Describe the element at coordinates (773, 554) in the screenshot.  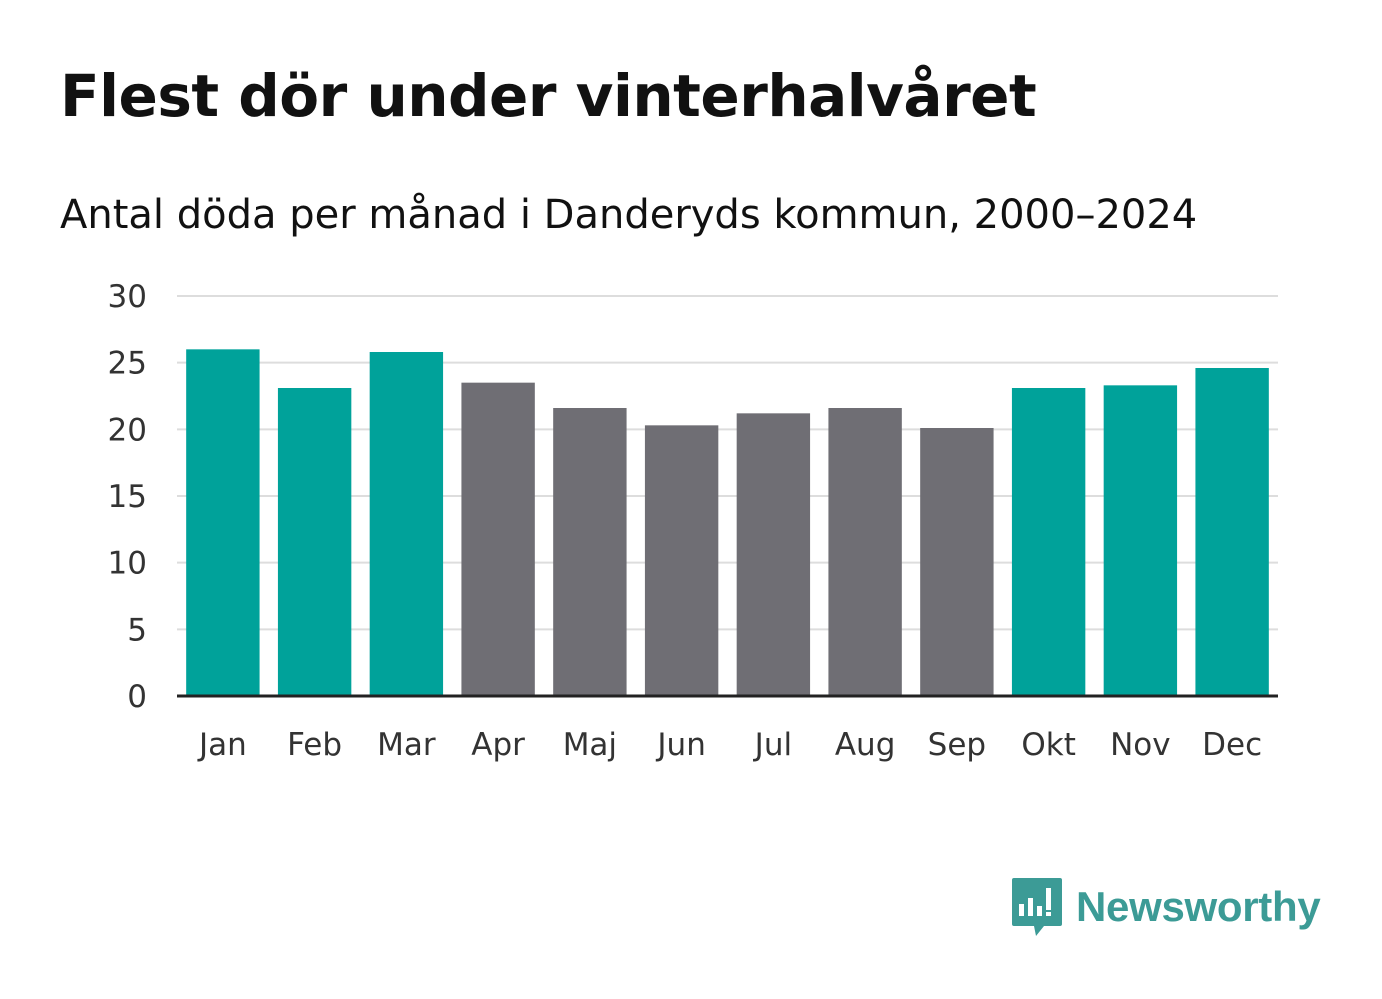
I see `bar-jul` at that location.